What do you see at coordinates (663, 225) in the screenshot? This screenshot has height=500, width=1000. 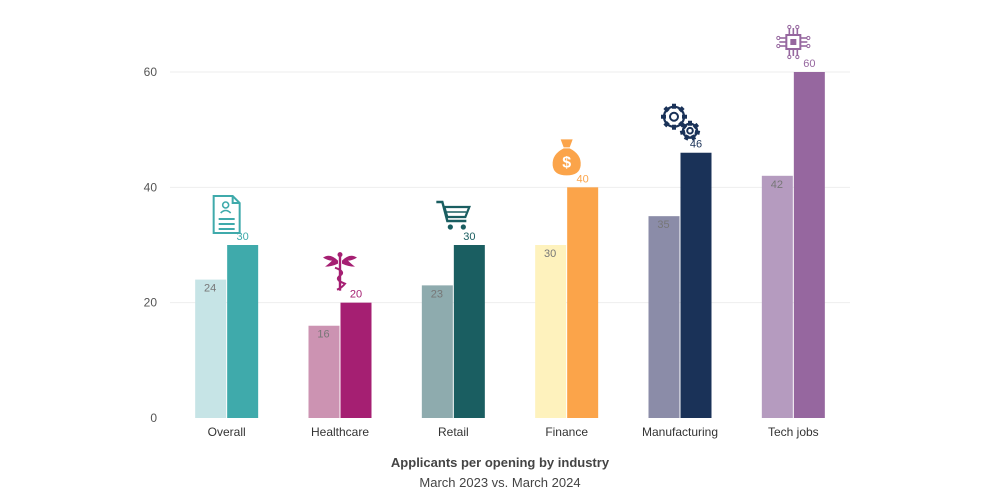 I see `value-label-2023: 35` at bounding box center [663, 225].